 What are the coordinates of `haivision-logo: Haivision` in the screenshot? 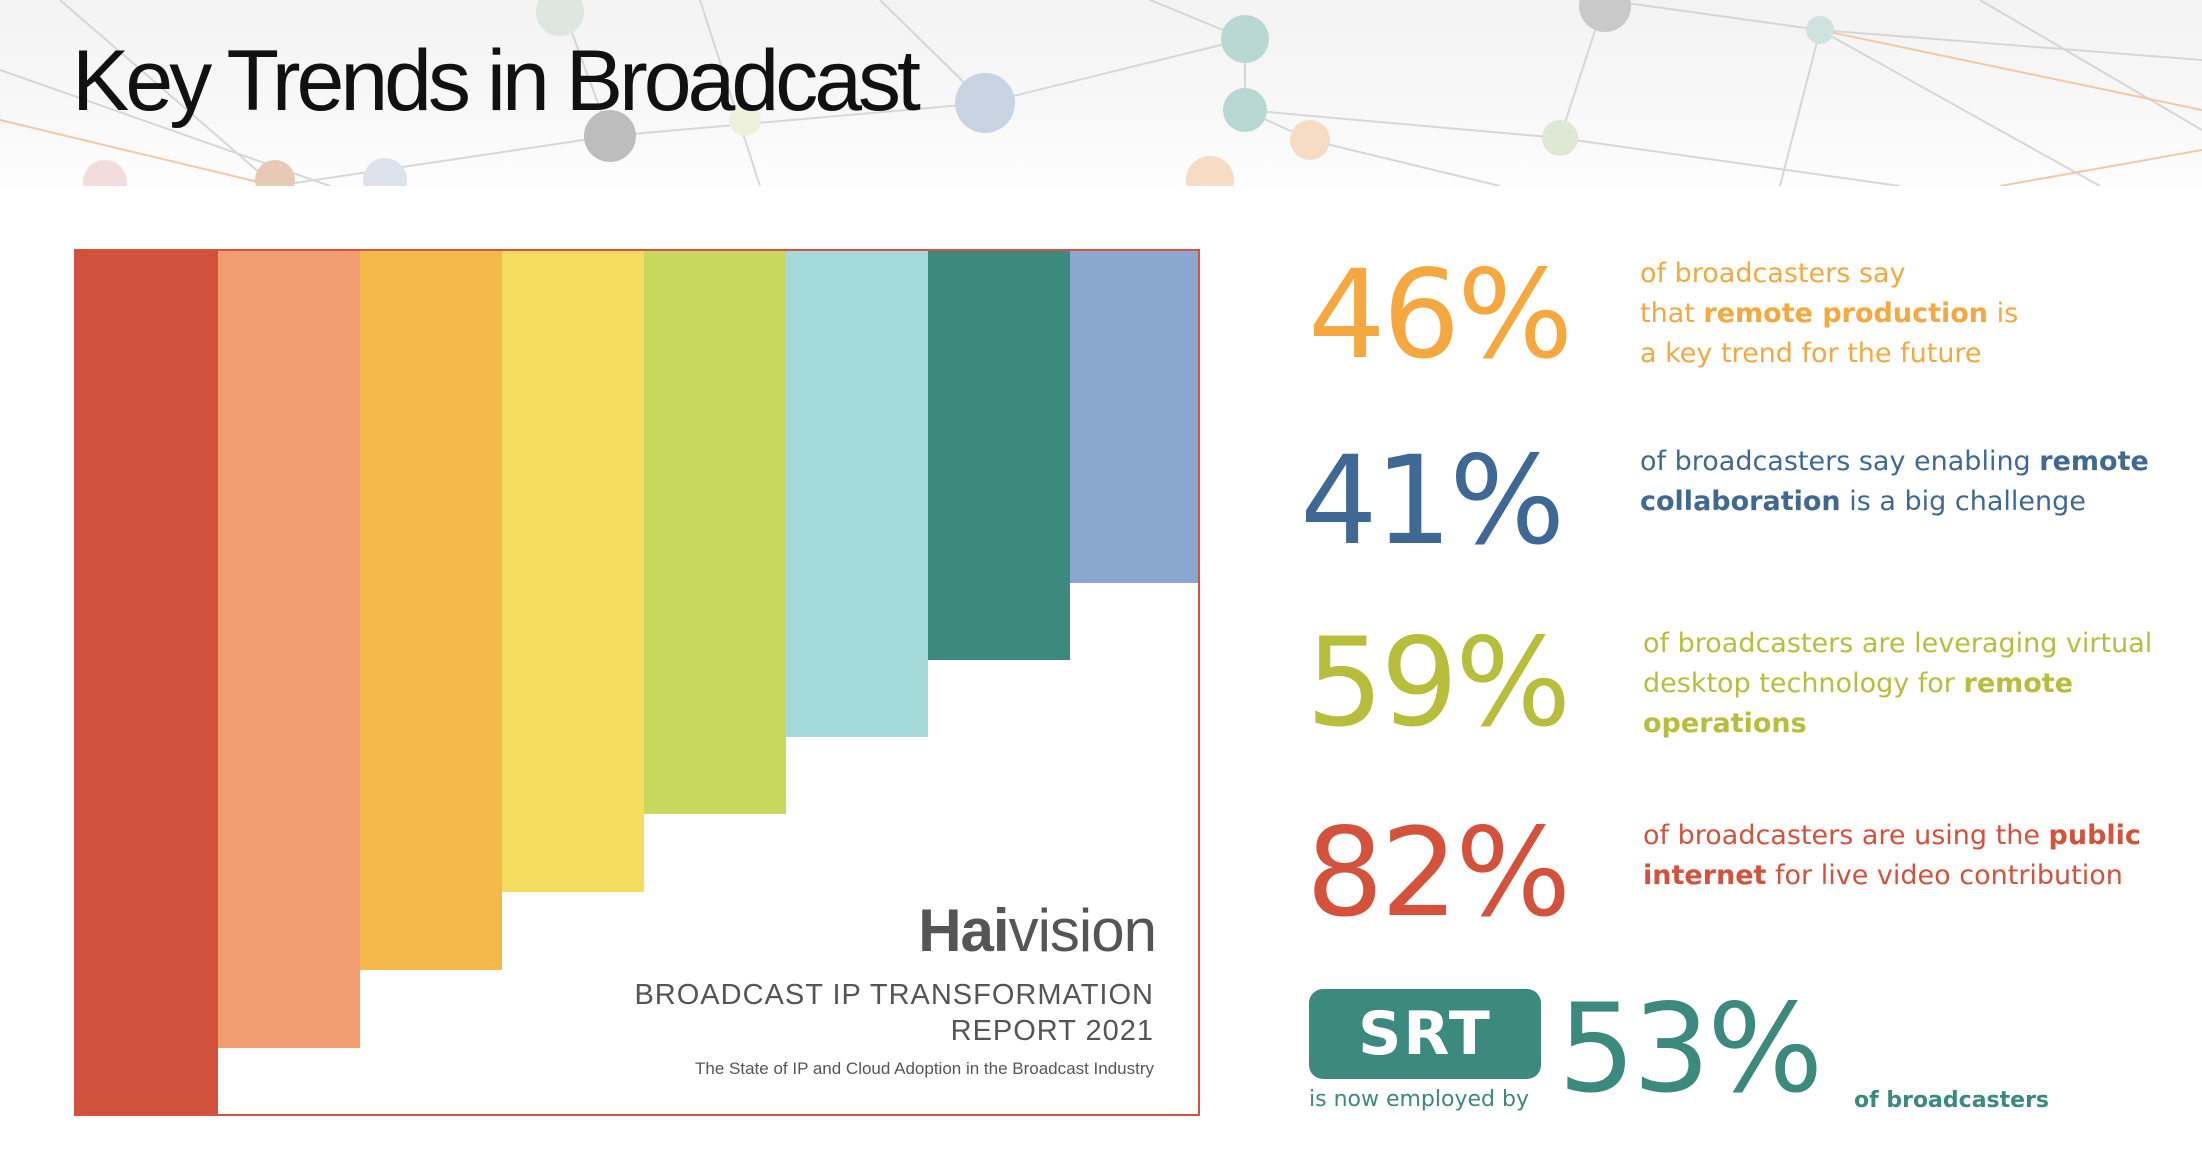 It's located at (1037, 930).